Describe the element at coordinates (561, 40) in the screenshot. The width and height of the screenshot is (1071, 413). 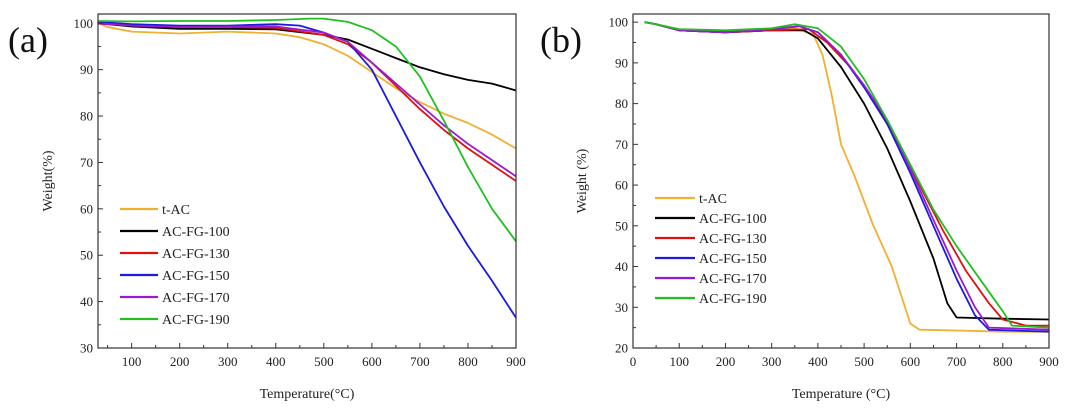
I see `panel-label: (b)` at that location.